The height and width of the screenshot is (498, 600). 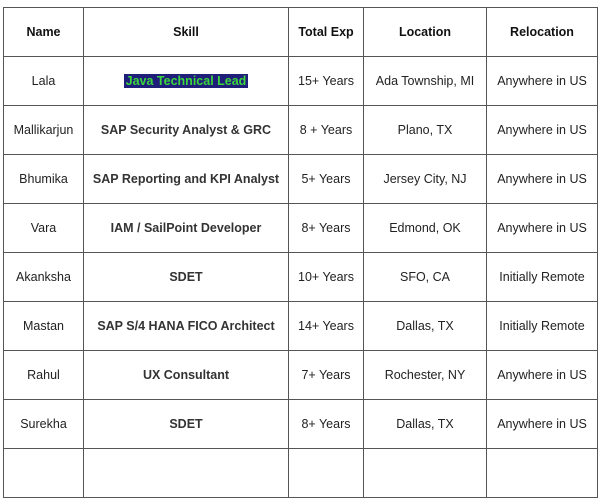 I want to click on header-name: Name, so click(x=43, y=32).